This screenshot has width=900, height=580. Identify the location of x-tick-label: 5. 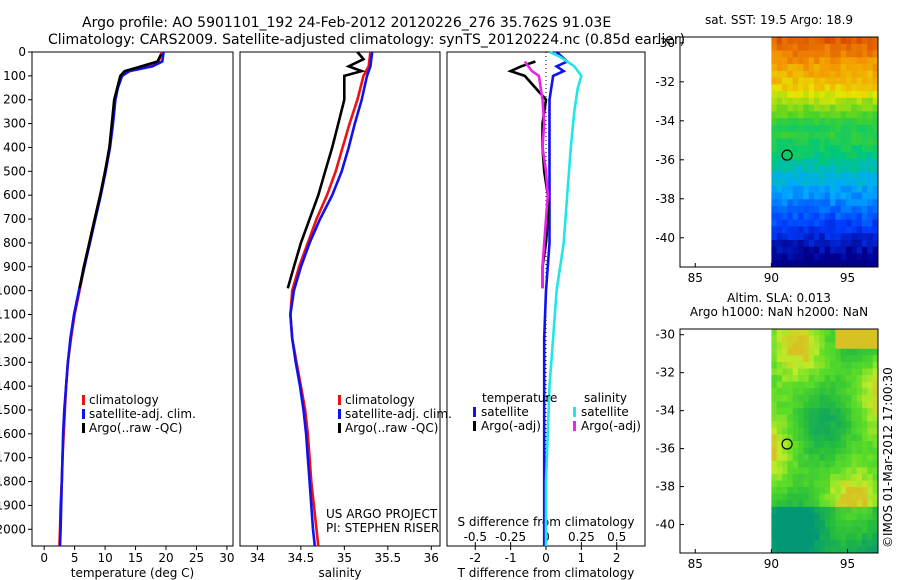
(75, 558).